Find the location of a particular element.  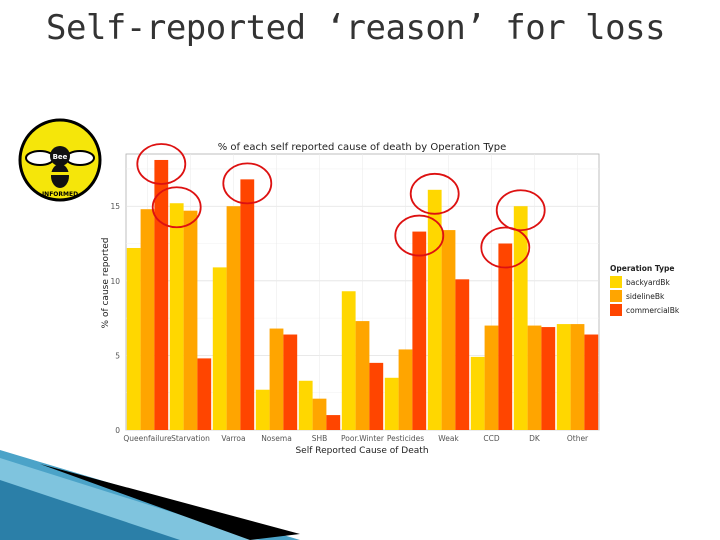

bee-informed-logo-icon: Bee INFORMED is located at coordinates (60, 160).